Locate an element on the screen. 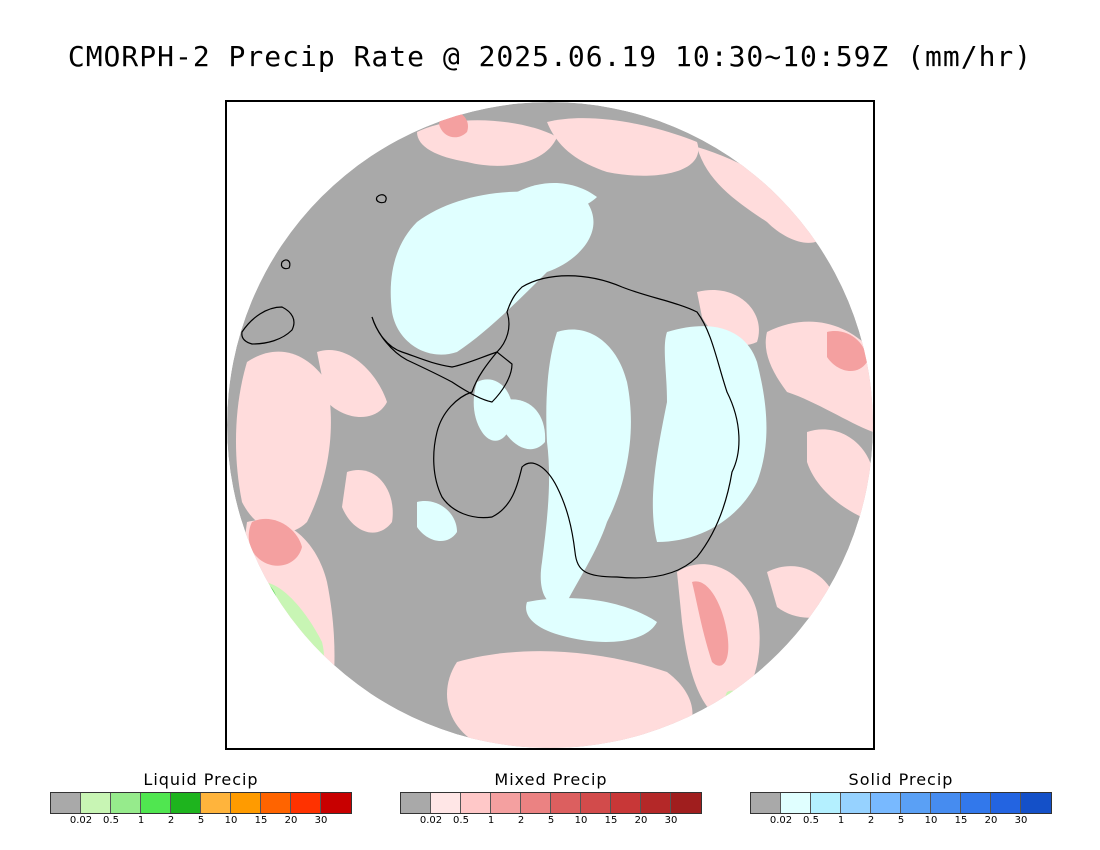 The height and width of the screenshot is (850, 1100). legend-title-liquid: Liquid Precip is located at coordinates (201, 779).